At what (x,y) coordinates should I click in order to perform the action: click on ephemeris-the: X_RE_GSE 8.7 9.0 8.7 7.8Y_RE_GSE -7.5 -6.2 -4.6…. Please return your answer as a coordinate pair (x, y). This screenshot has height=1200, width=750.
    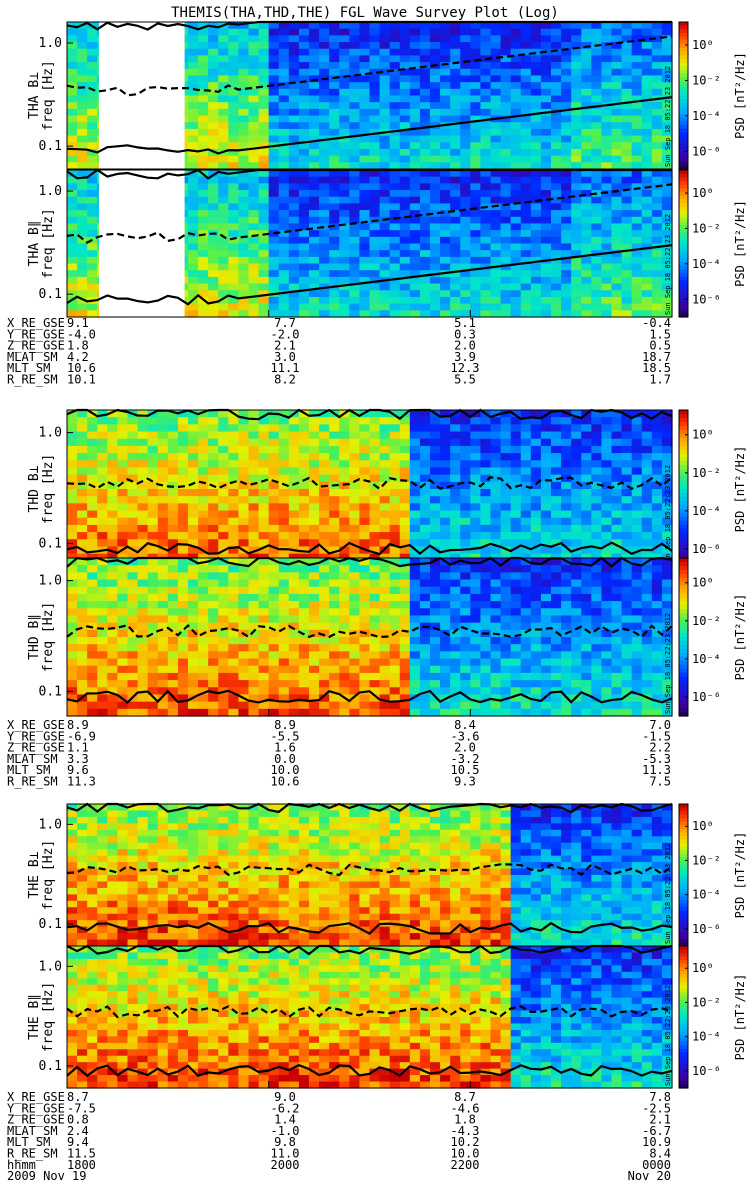
    Looking at the image, I should click on (339, 1125).